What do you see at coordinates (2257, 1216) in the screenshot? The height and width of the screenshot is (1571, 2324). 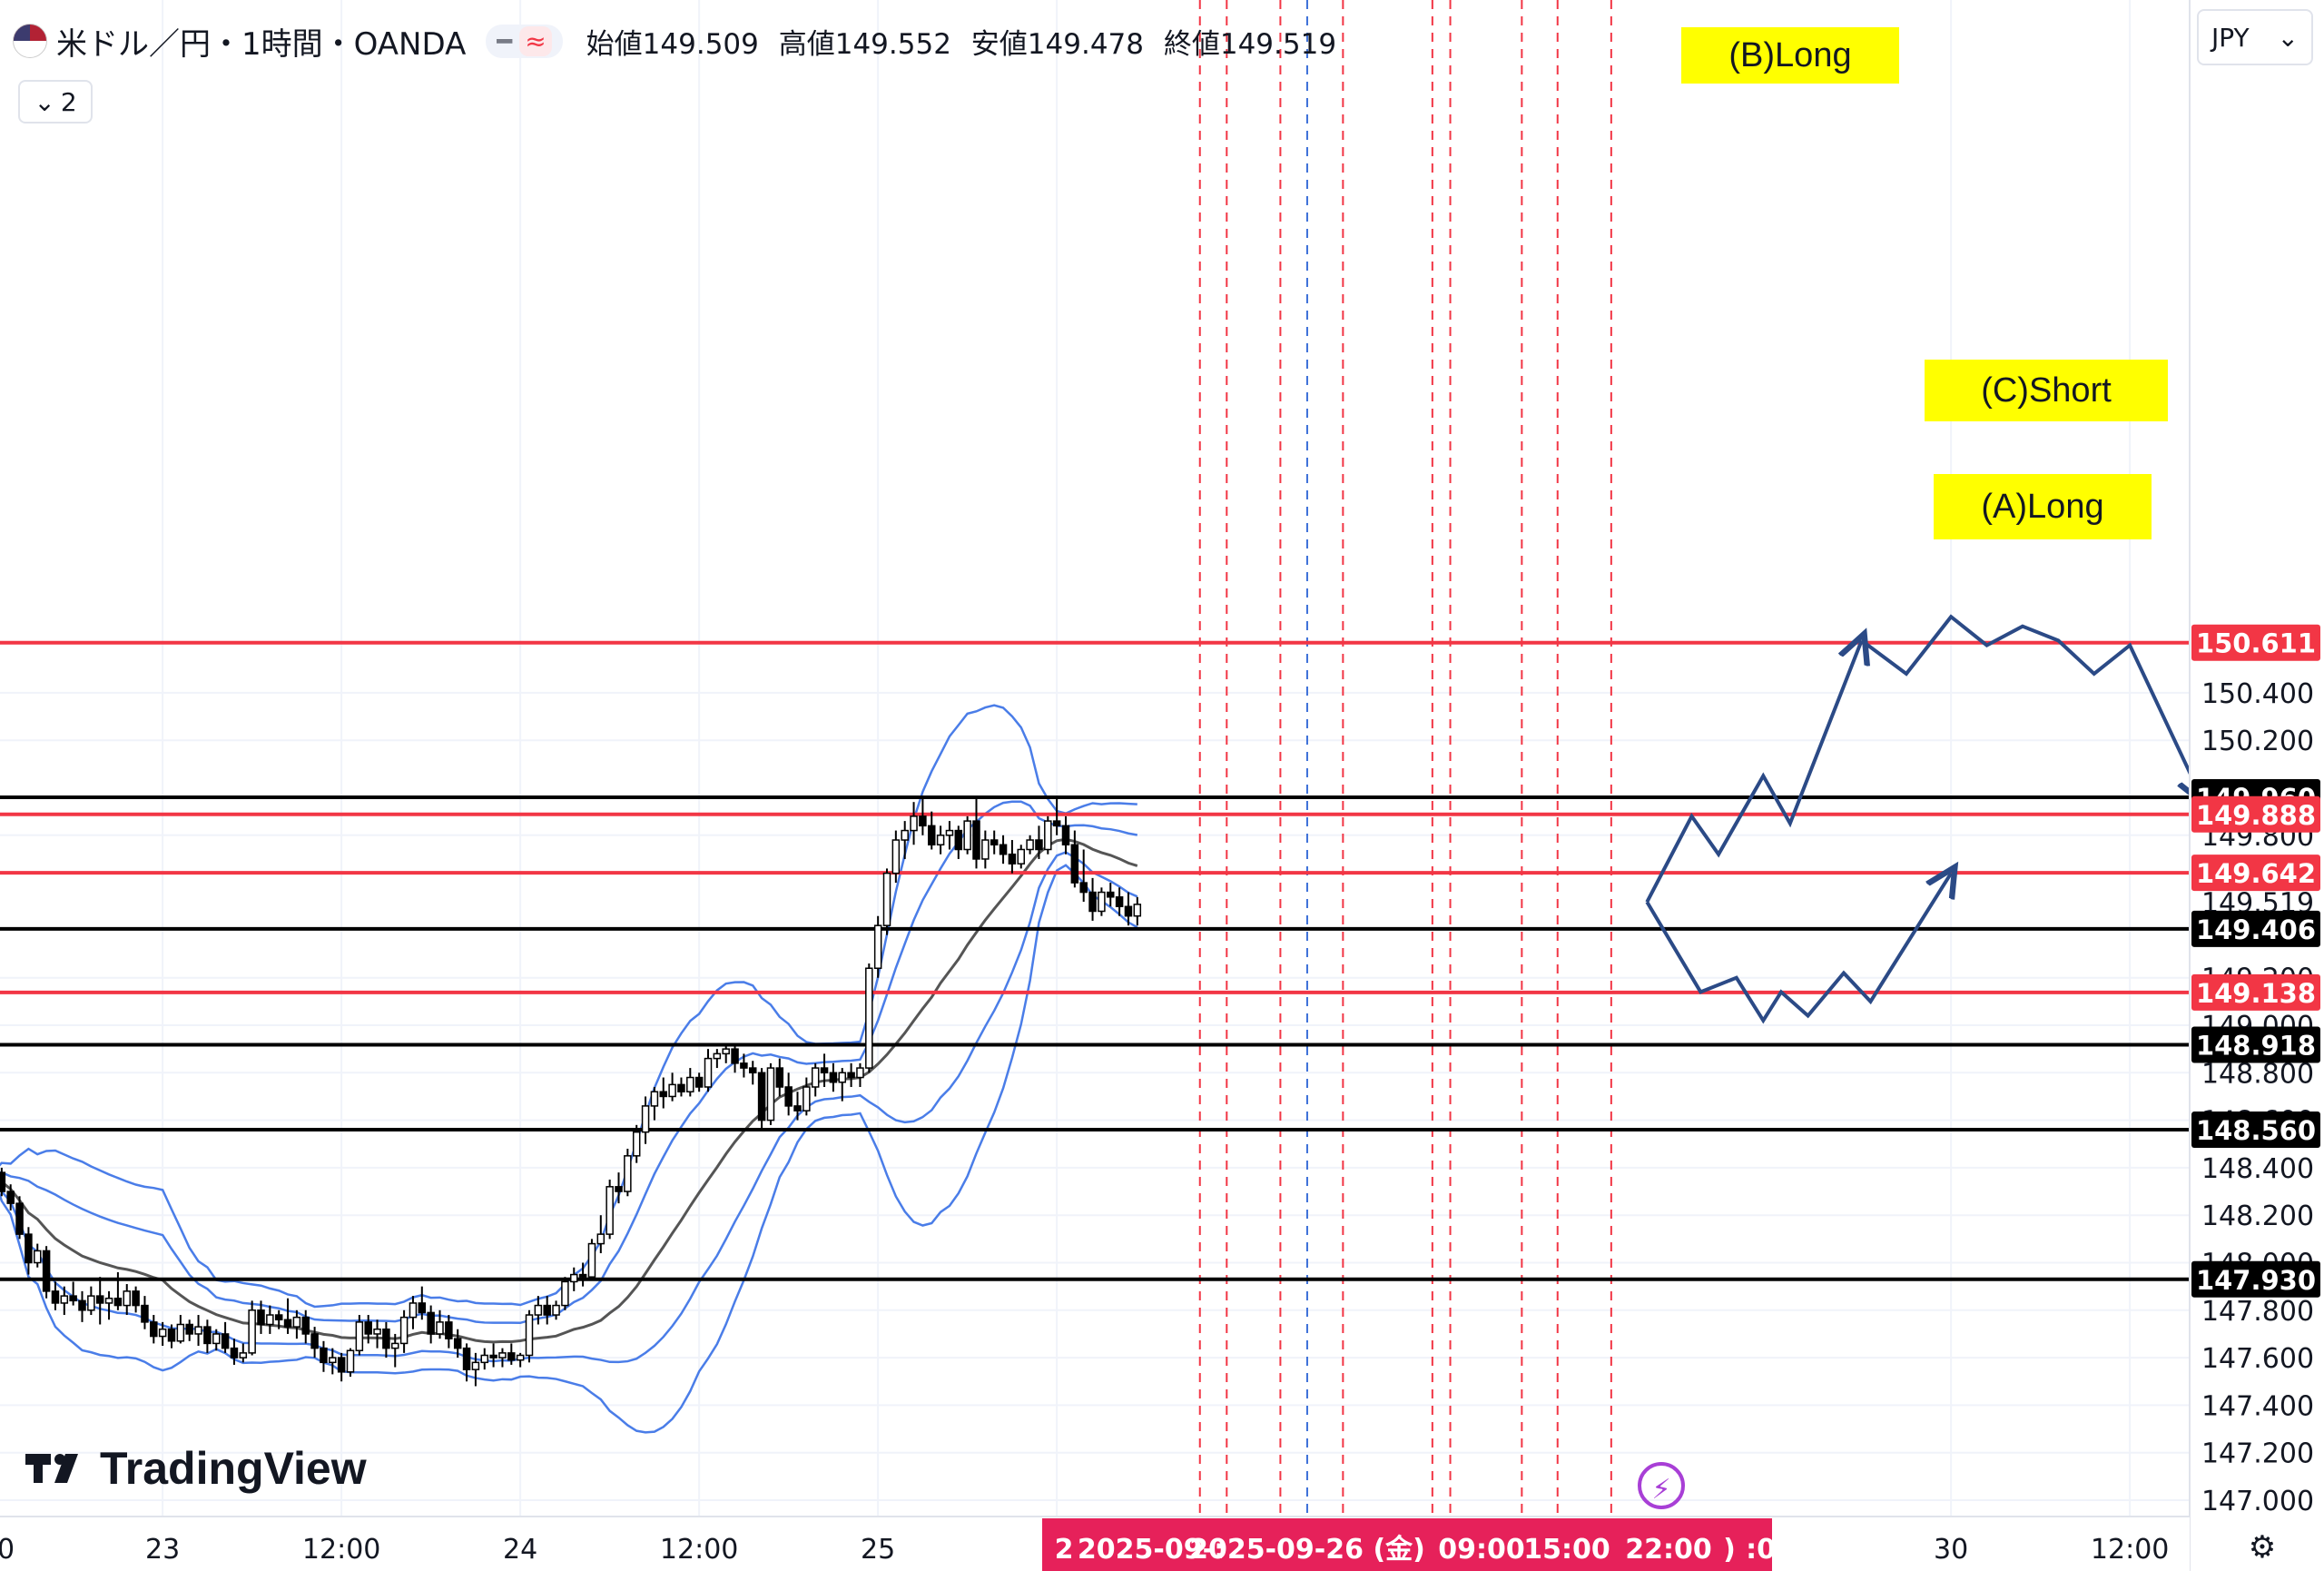 I see `y-tick-label: 148.200` at bounding box center [2257, 1216].